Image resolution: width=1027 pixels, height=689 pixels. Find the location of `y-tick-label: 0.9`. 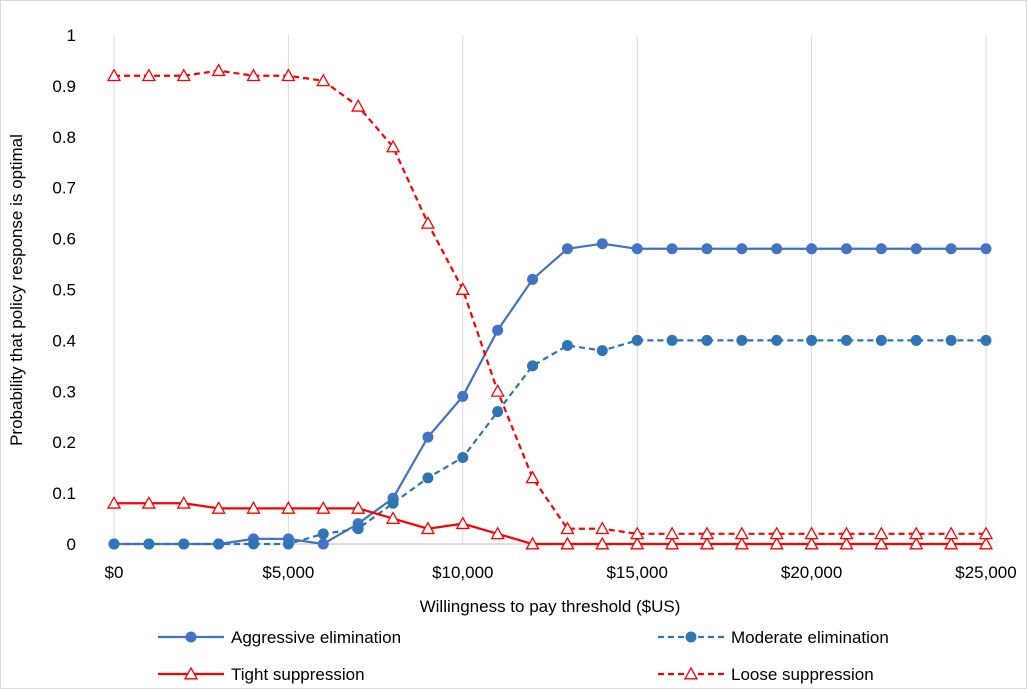

y-tick-label: 0.9 is located at coordinates (64, 86).